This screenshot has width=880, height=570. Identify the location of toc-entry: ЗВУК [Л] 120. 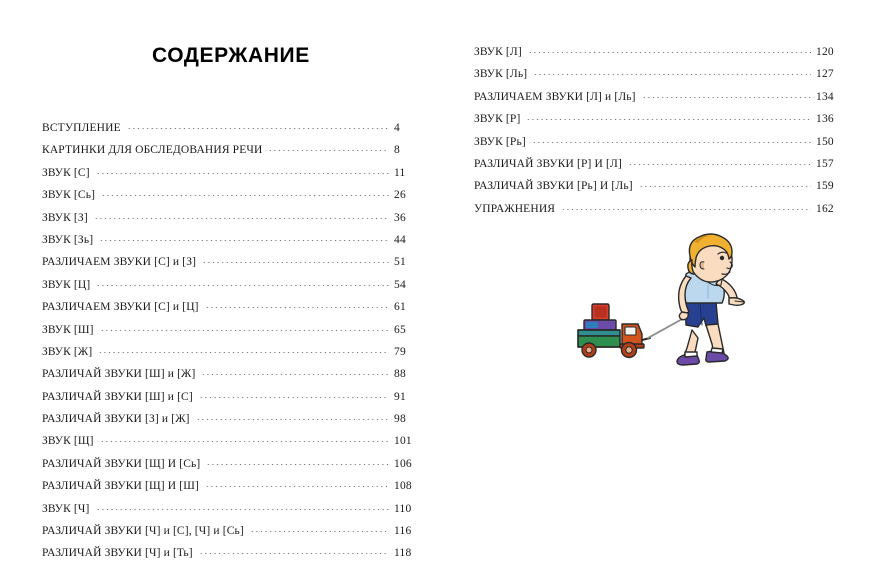
(657, 55).